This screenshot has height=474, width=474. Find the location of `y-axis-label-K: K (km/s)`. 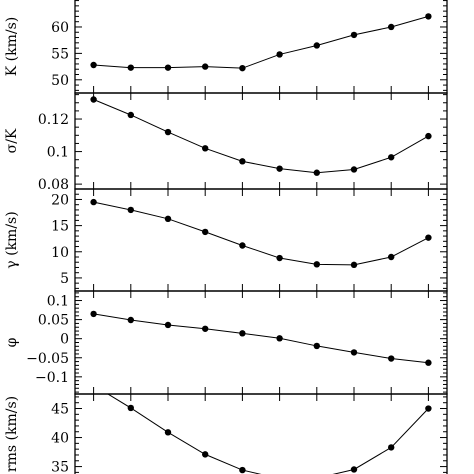

y-axis-label-K: K (km/s) is located at coordinates (12, 47).